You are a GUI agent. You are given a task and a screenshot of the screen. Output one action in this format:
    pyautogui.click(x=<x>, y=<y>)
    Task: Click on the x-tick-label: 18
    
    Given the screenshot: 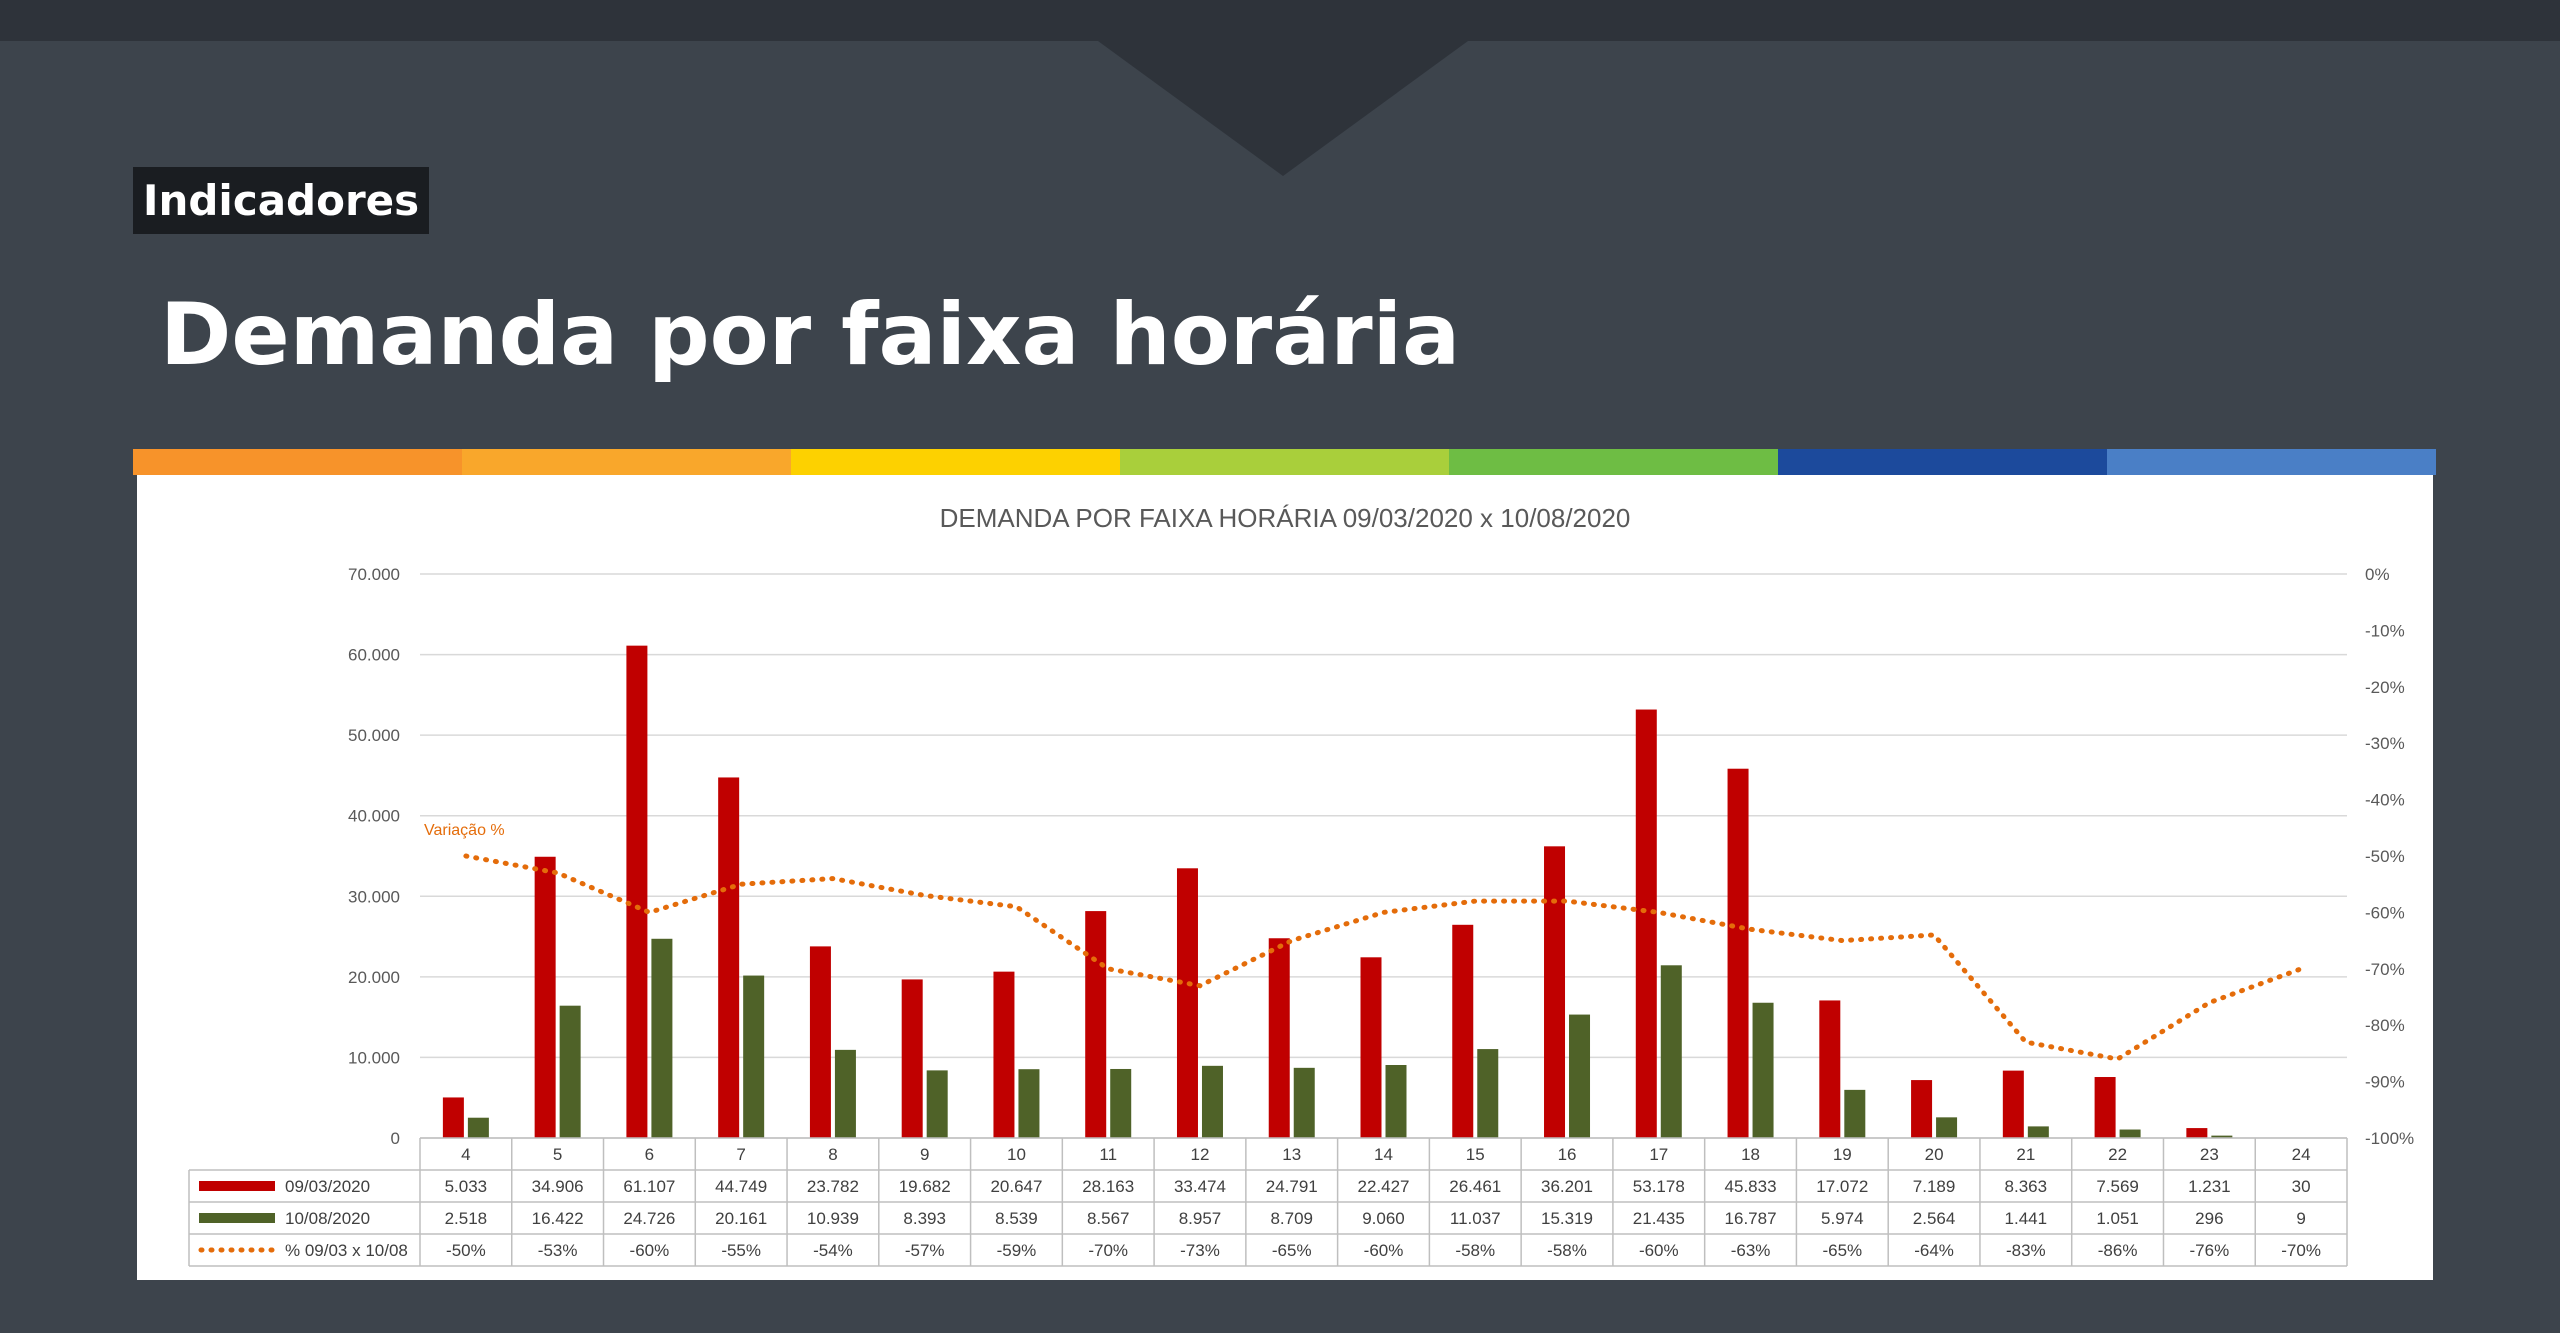 What is the action you would take?
    pyautogui.click(x=1750, y=1154)
    